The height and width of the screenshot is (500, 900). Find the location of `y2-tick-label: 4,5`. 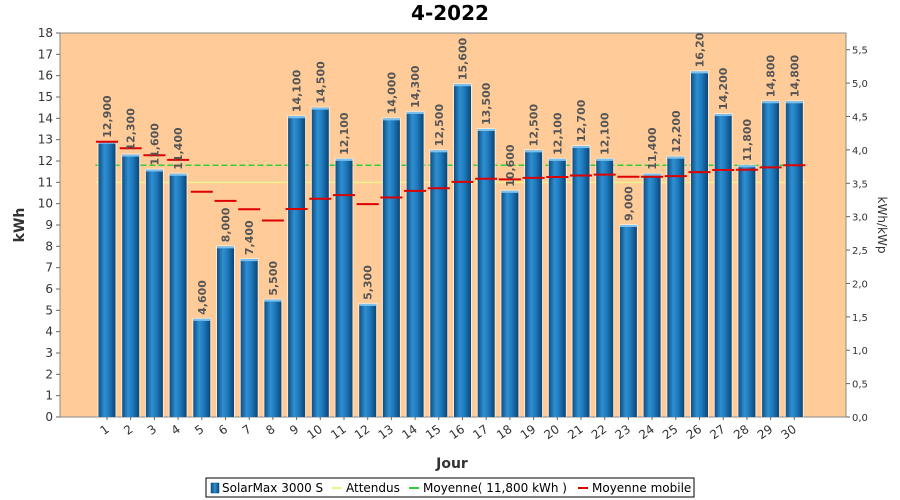

y2-tick-label: 4,5 is located at coordinates (860, 117).